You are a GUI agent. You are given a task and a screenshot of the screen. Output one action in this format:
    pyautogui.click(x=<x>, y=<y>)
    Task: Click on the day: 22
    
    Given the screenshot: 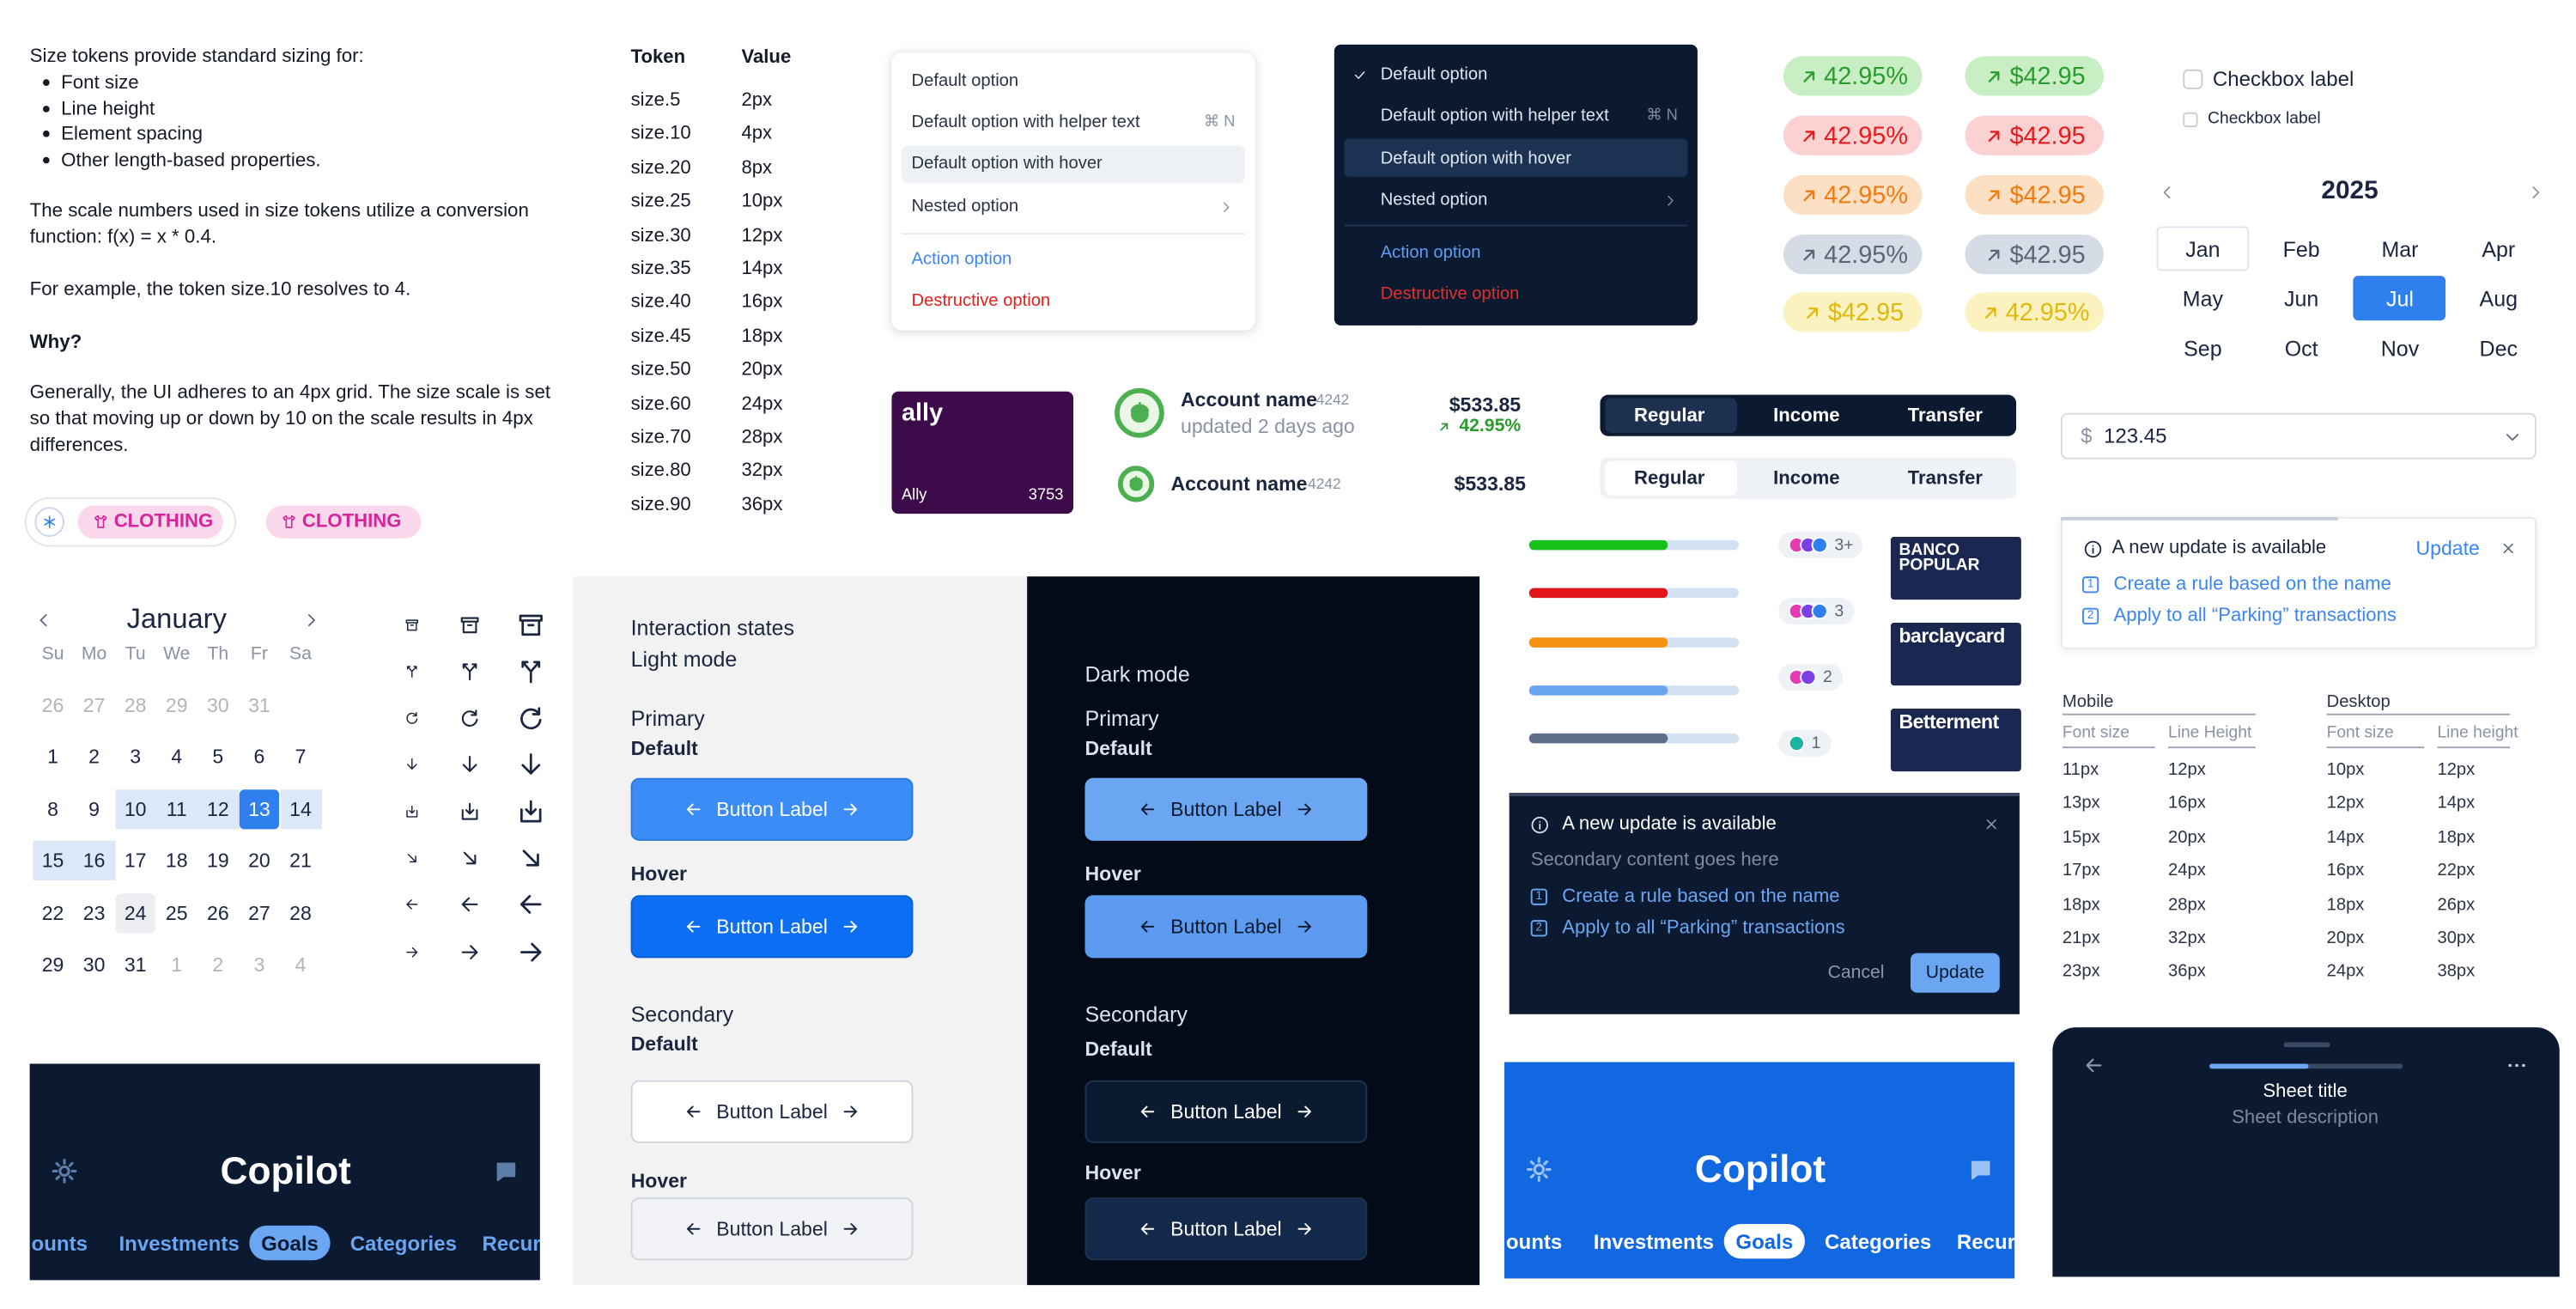 What is the action you would take?
    pyautogui.click(x=52, y=913)
    